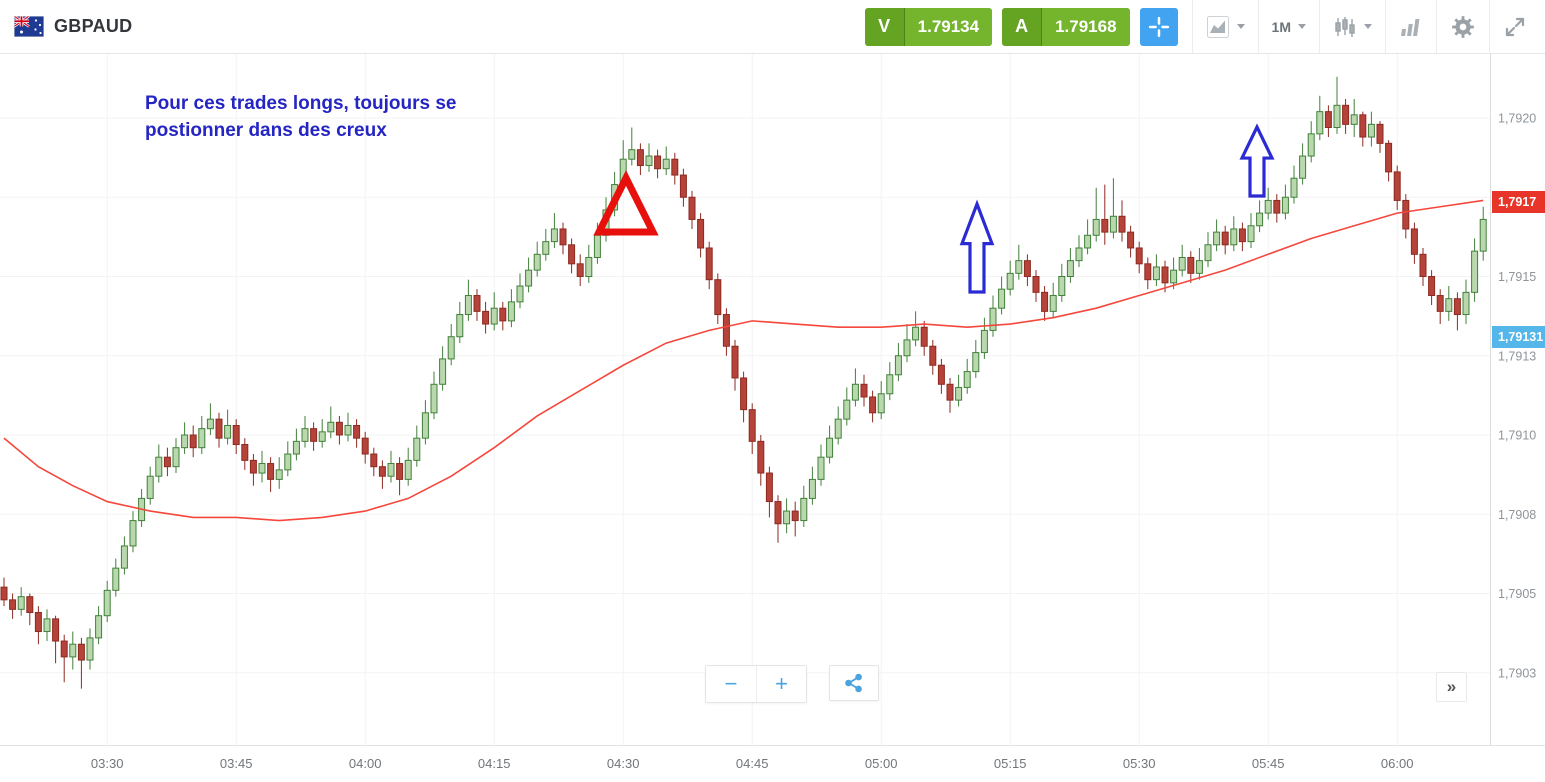 Image resolution: width=1545 pixels, height=782 pixels. I want to click on timeframe-dropdown: 1M, so click(1289, 27).